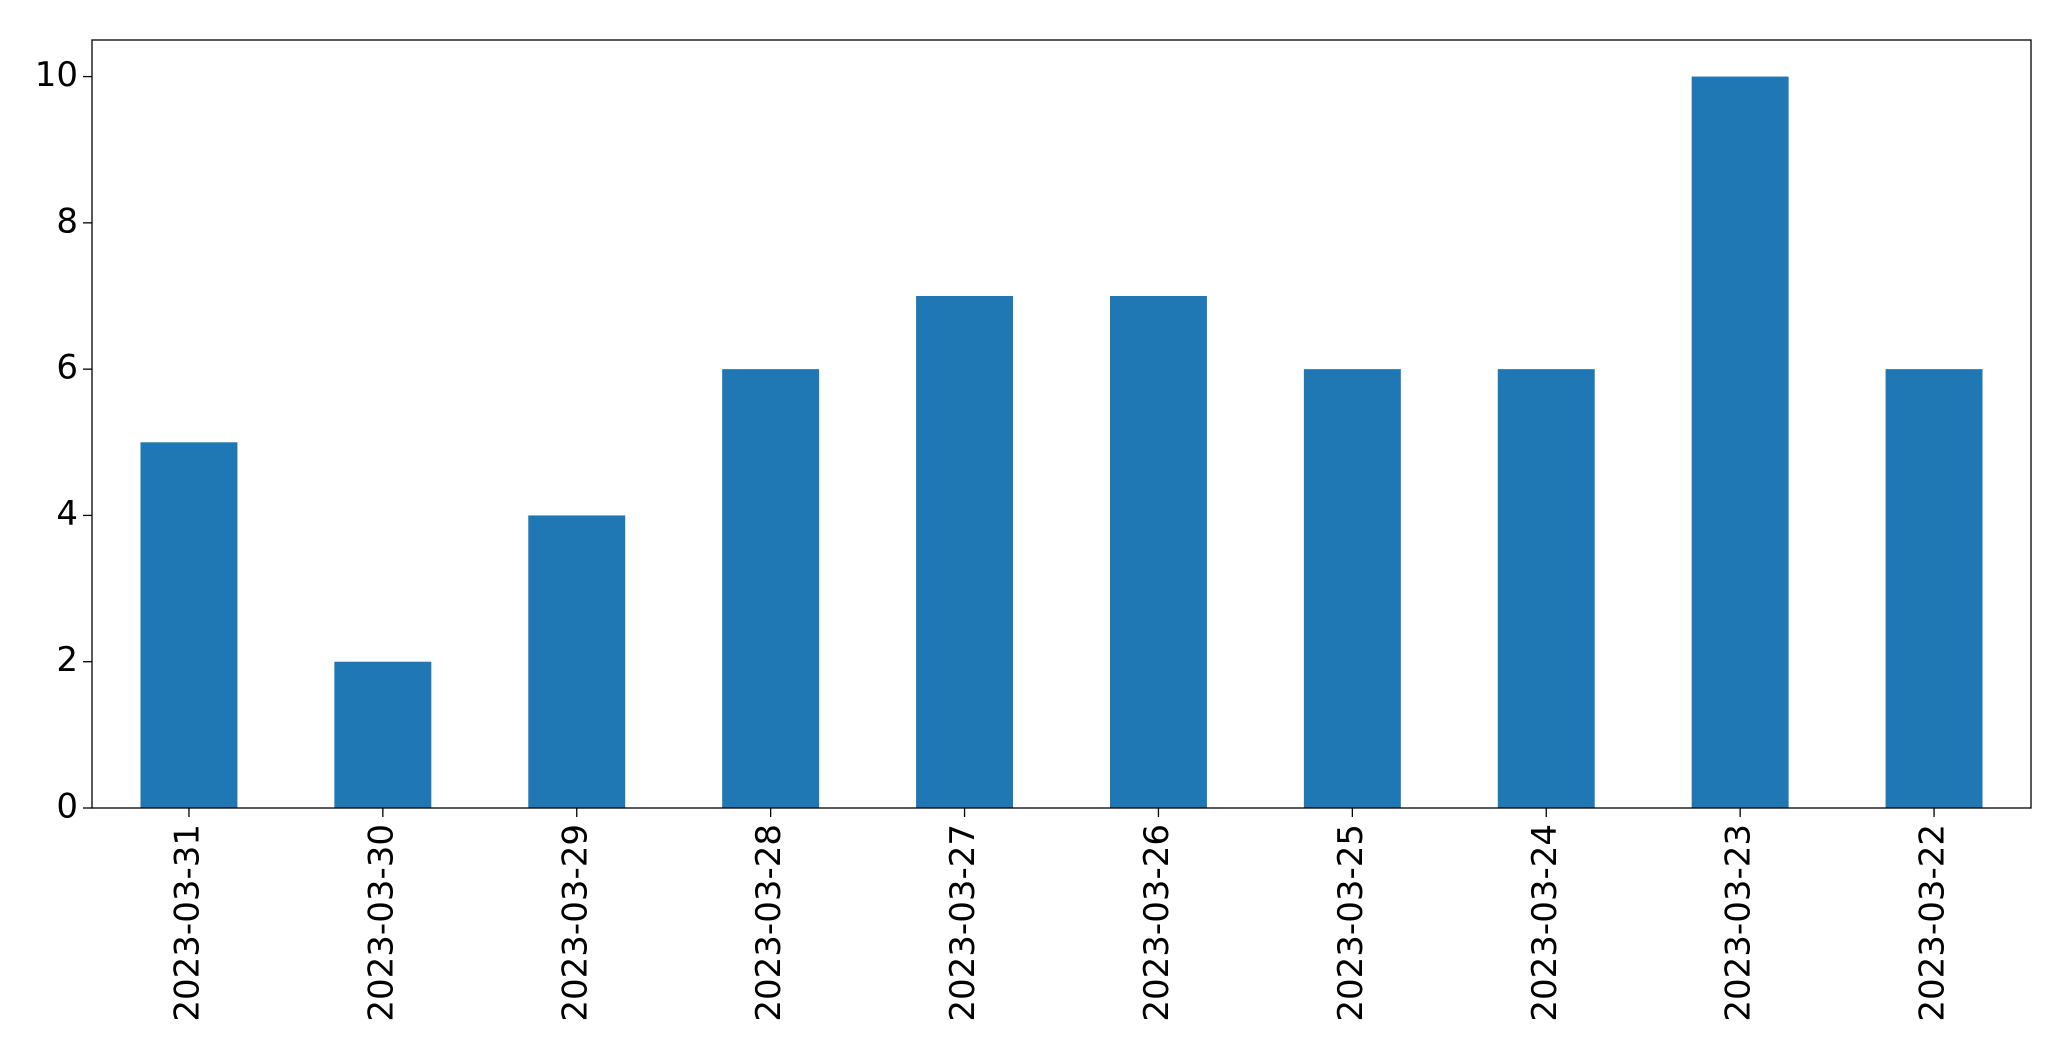  Describe the element at coordinates (769, 923) in the screenshot. I see `x-tick-label: 2023-03-28` at that location.